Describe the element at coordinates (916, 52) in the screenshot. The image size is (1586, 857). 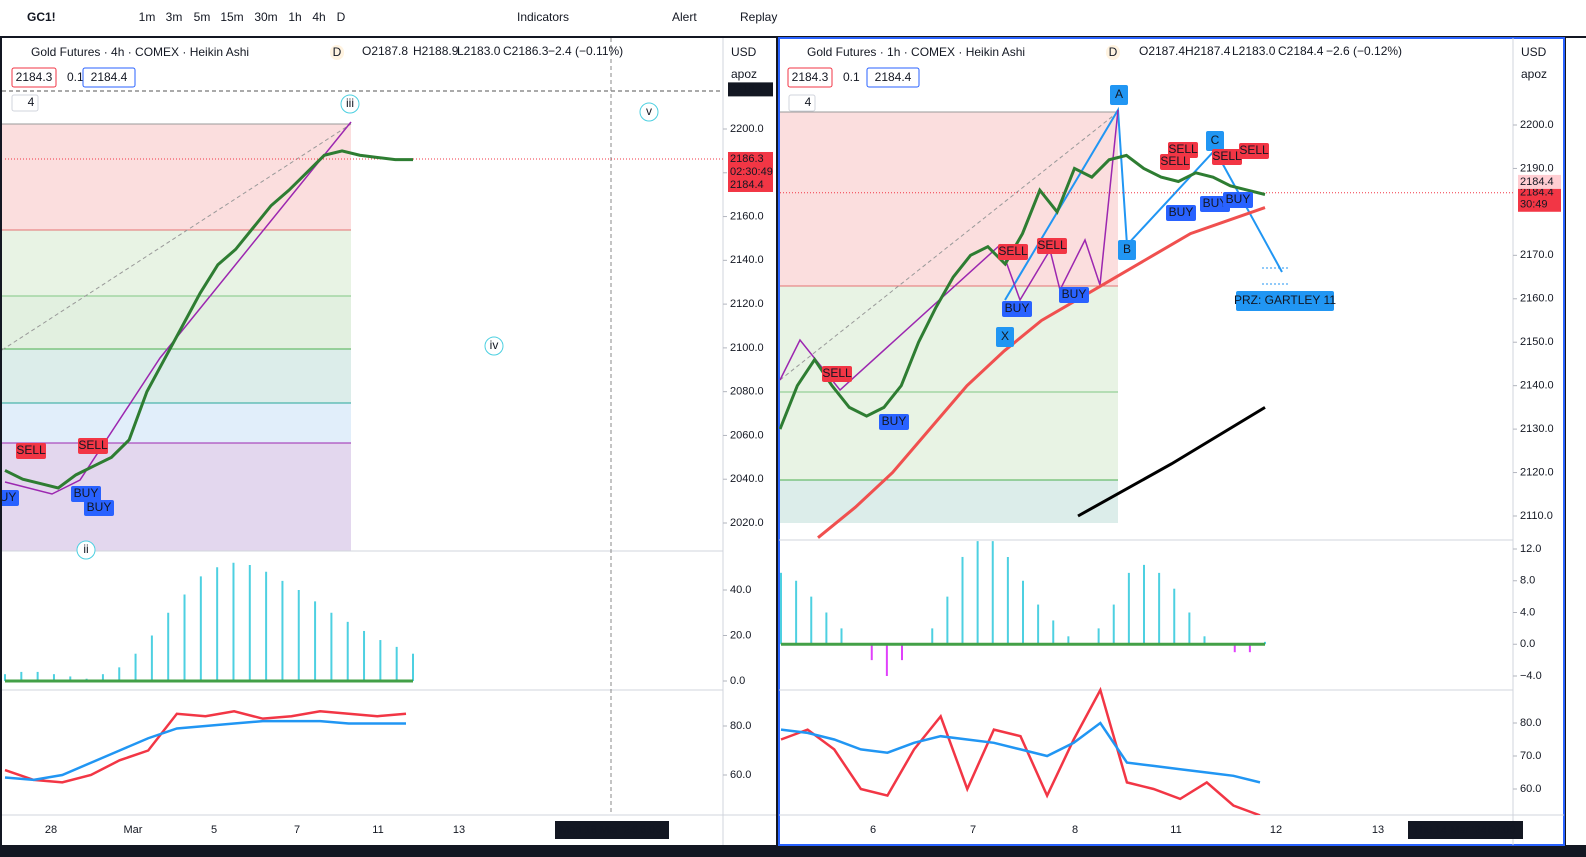
I see `legend-title: Gold Futures · 1h · COMEX · Heikin Ashi` at that location.